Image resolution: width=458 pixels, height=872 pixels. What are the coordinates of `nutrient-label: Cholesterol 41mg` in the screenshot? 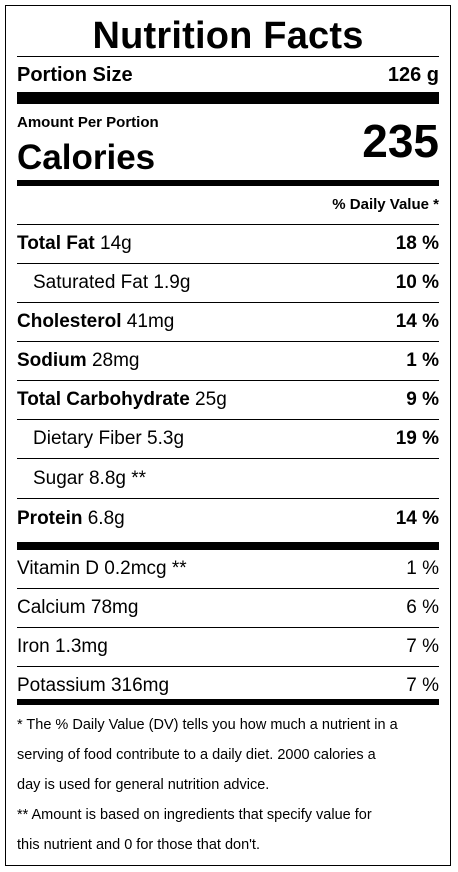 It's located at (96, 321).